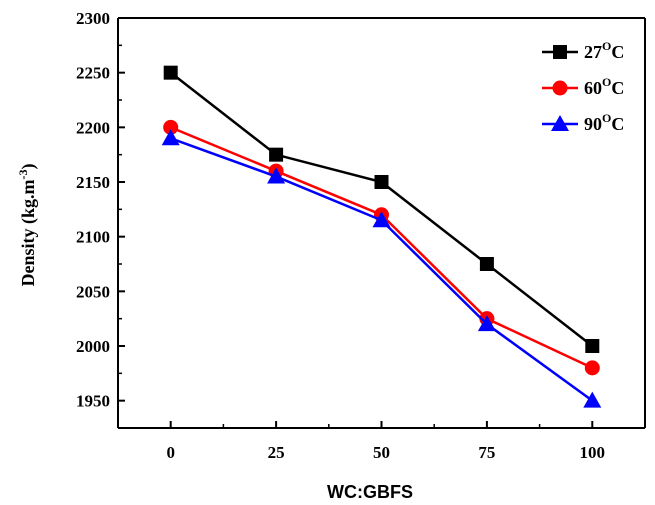 This screenshot has width=655, height=505. What do you see at coordinates (93, 346) in the screenshot?
I see `y-tick-label: 2000` at bounding box center [93, 346].